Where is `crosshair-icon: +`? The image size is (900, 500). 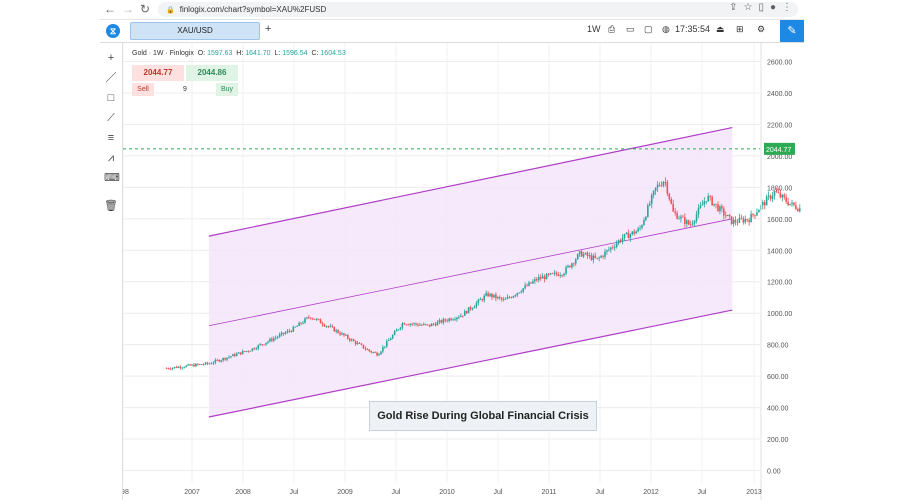 crosshair-icon: + is located at coordinates (111, 58).